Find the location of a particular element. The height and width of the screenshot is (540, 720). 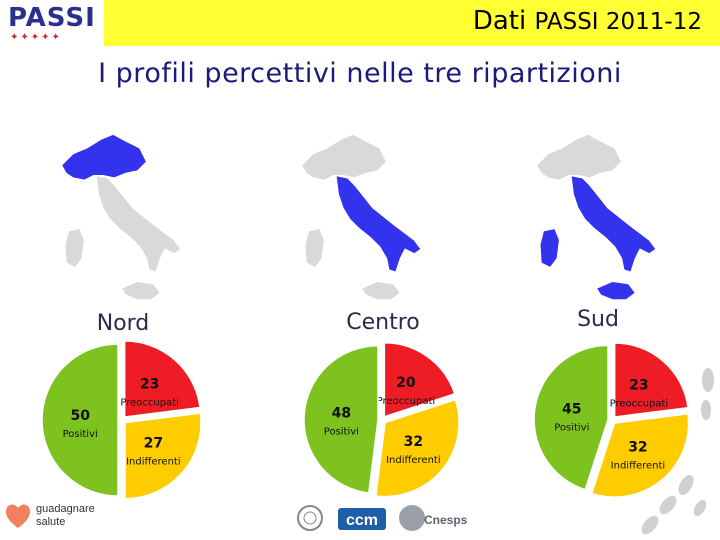

pie-chart-nord: 23 Preoccupati 27 Indifferenti 50 Positivi is located at coordinates (121, 420).